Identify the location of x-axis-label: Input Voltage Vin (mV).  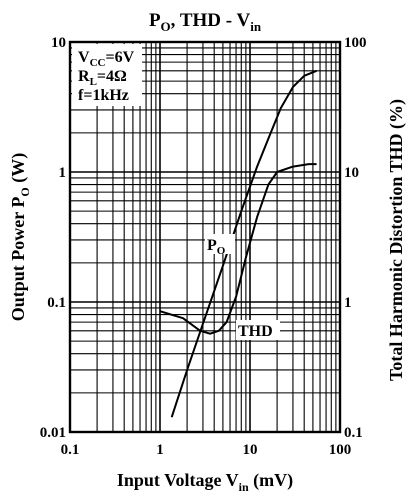
(205, 482).